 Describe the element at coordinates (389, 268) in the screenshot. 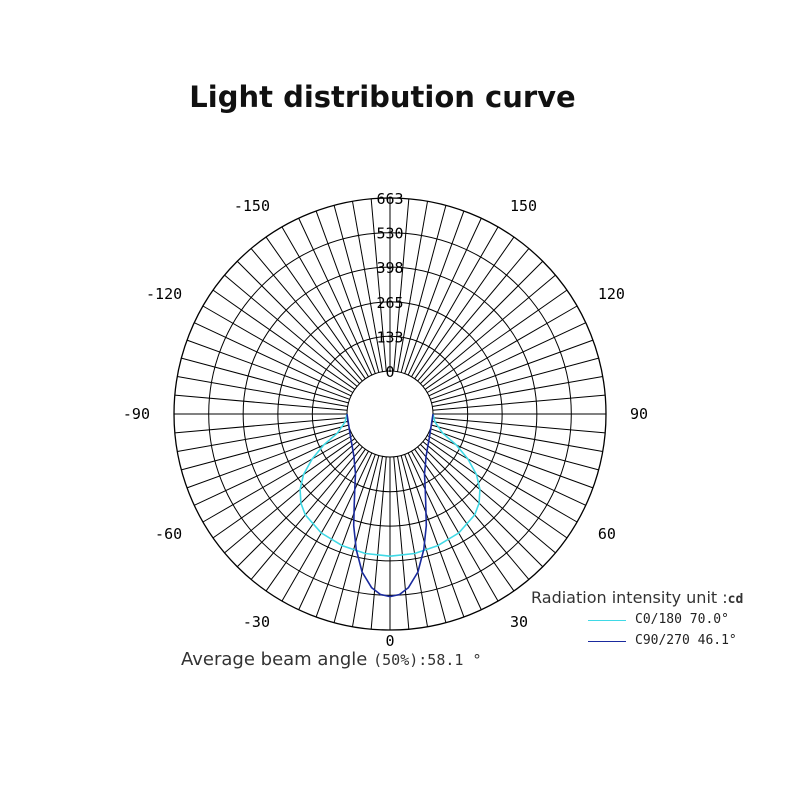

I see `radial-tick-label: 398` at that location.